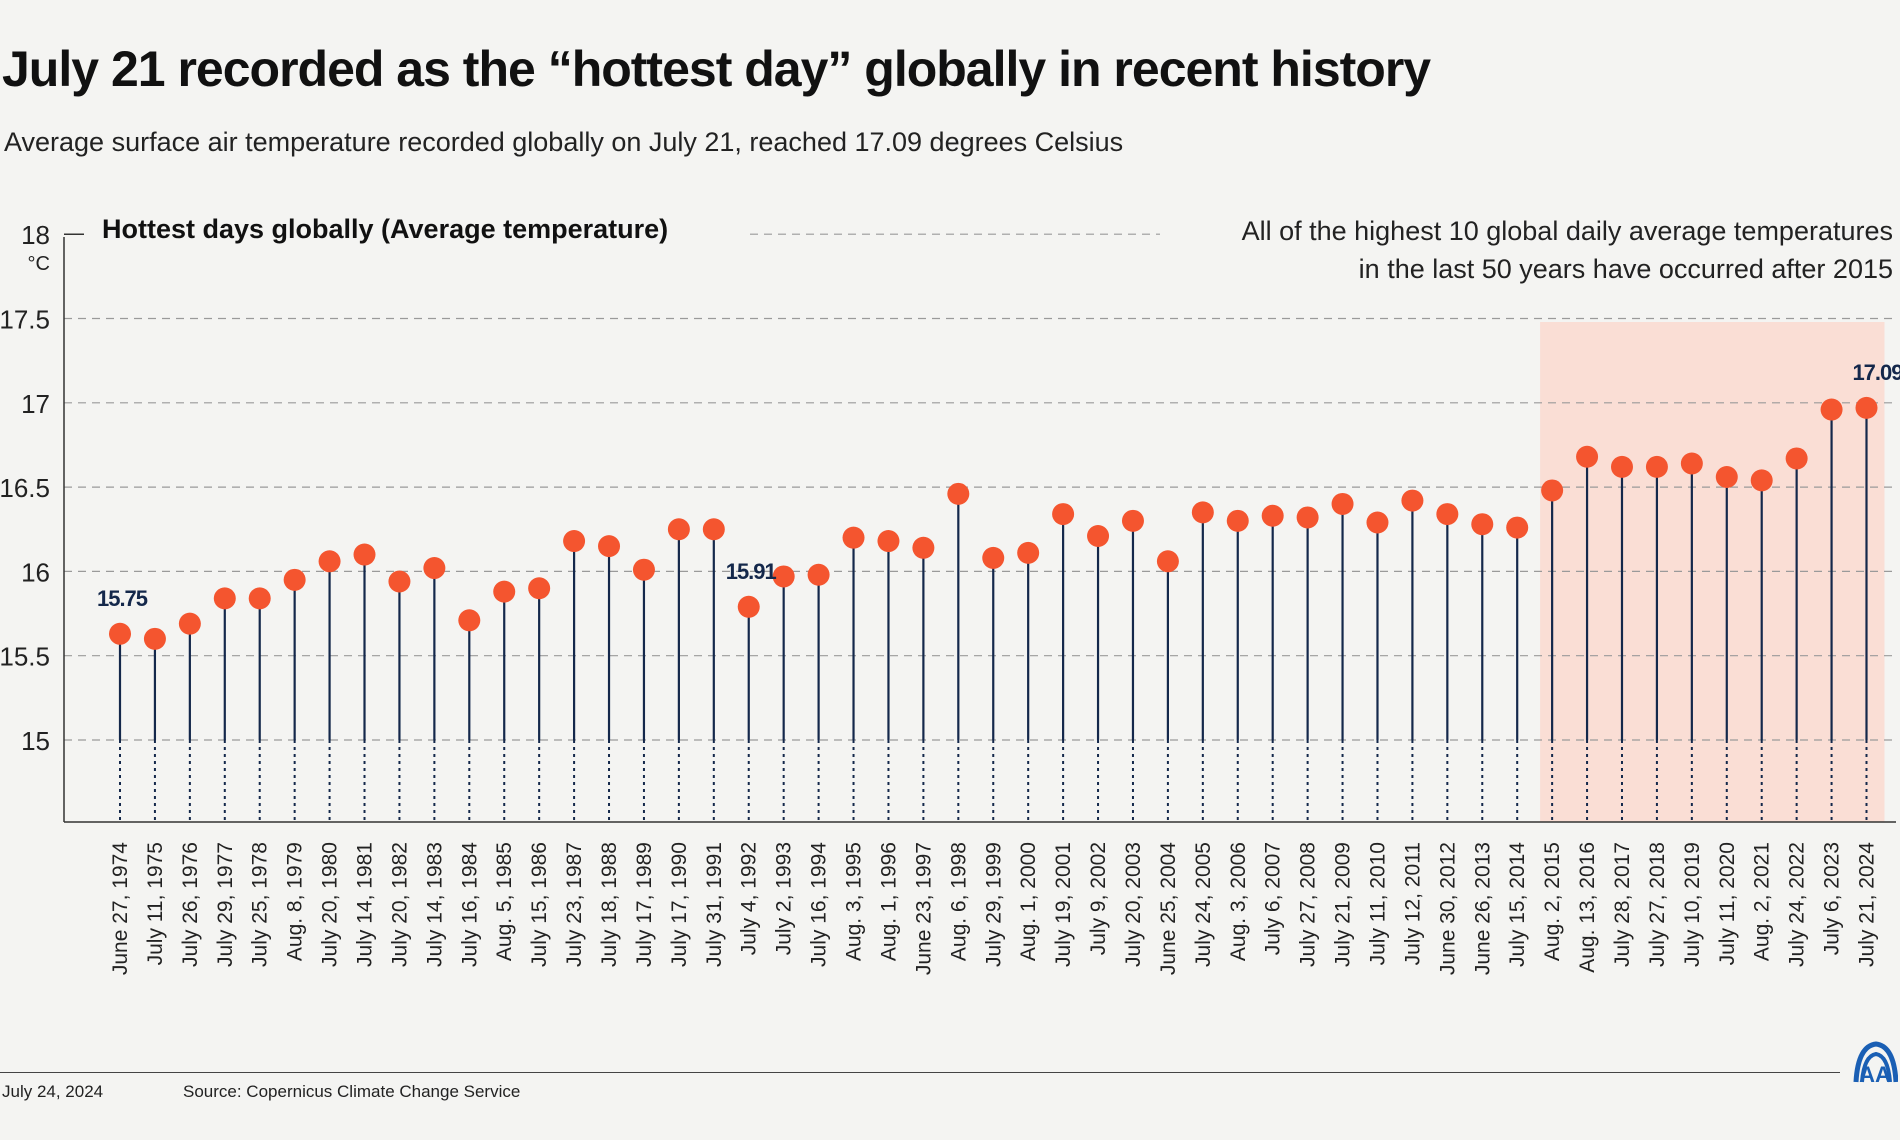  Describe the element at coordinates (155, 903) in the screenshot. I see `x-tick-label: July 11, 1975` at that location.